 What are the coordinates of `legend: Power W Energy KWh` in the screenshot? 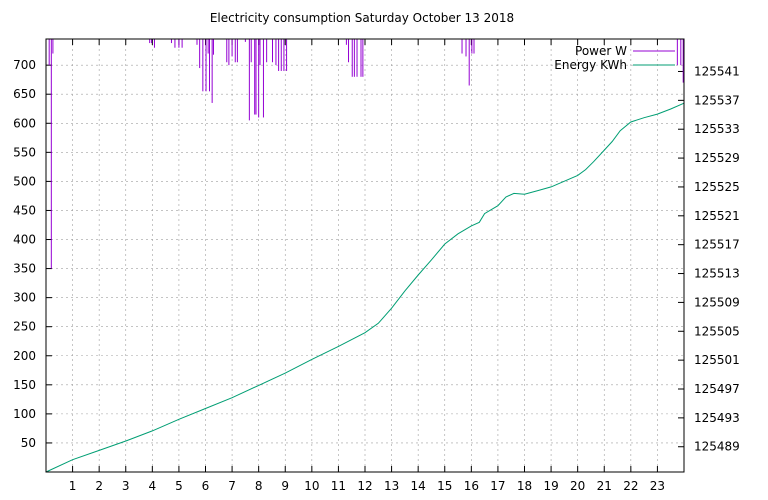 It's located at (614, 58).